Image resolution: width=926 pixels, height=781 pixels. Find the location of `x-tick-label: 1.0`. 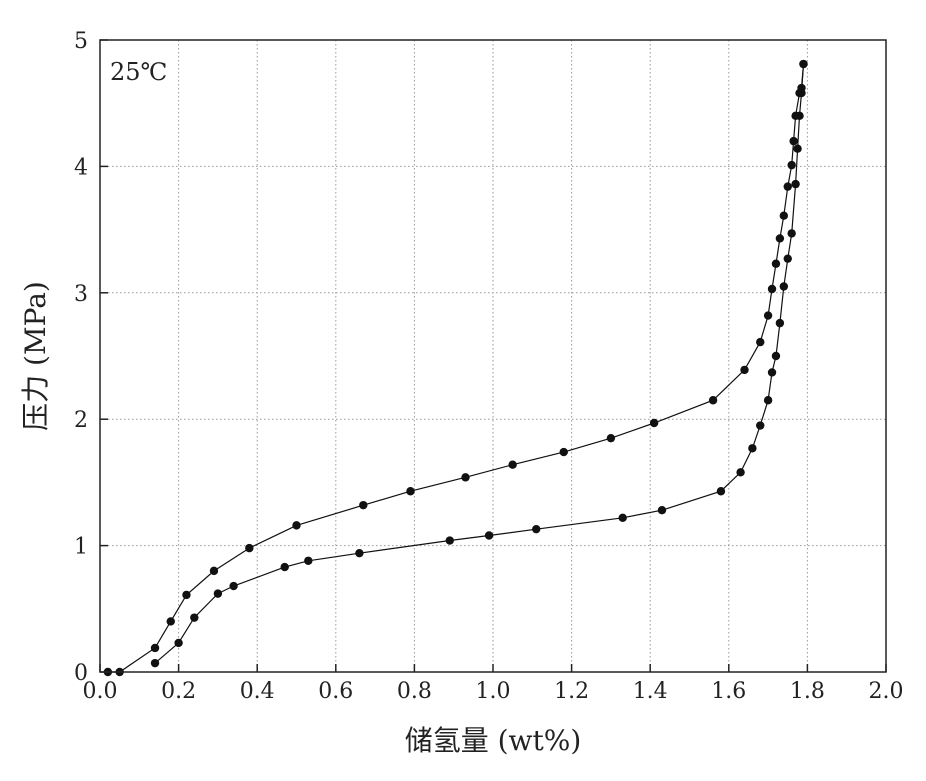

x-tick-label: 1.0 is located at coordinates (493, 691).